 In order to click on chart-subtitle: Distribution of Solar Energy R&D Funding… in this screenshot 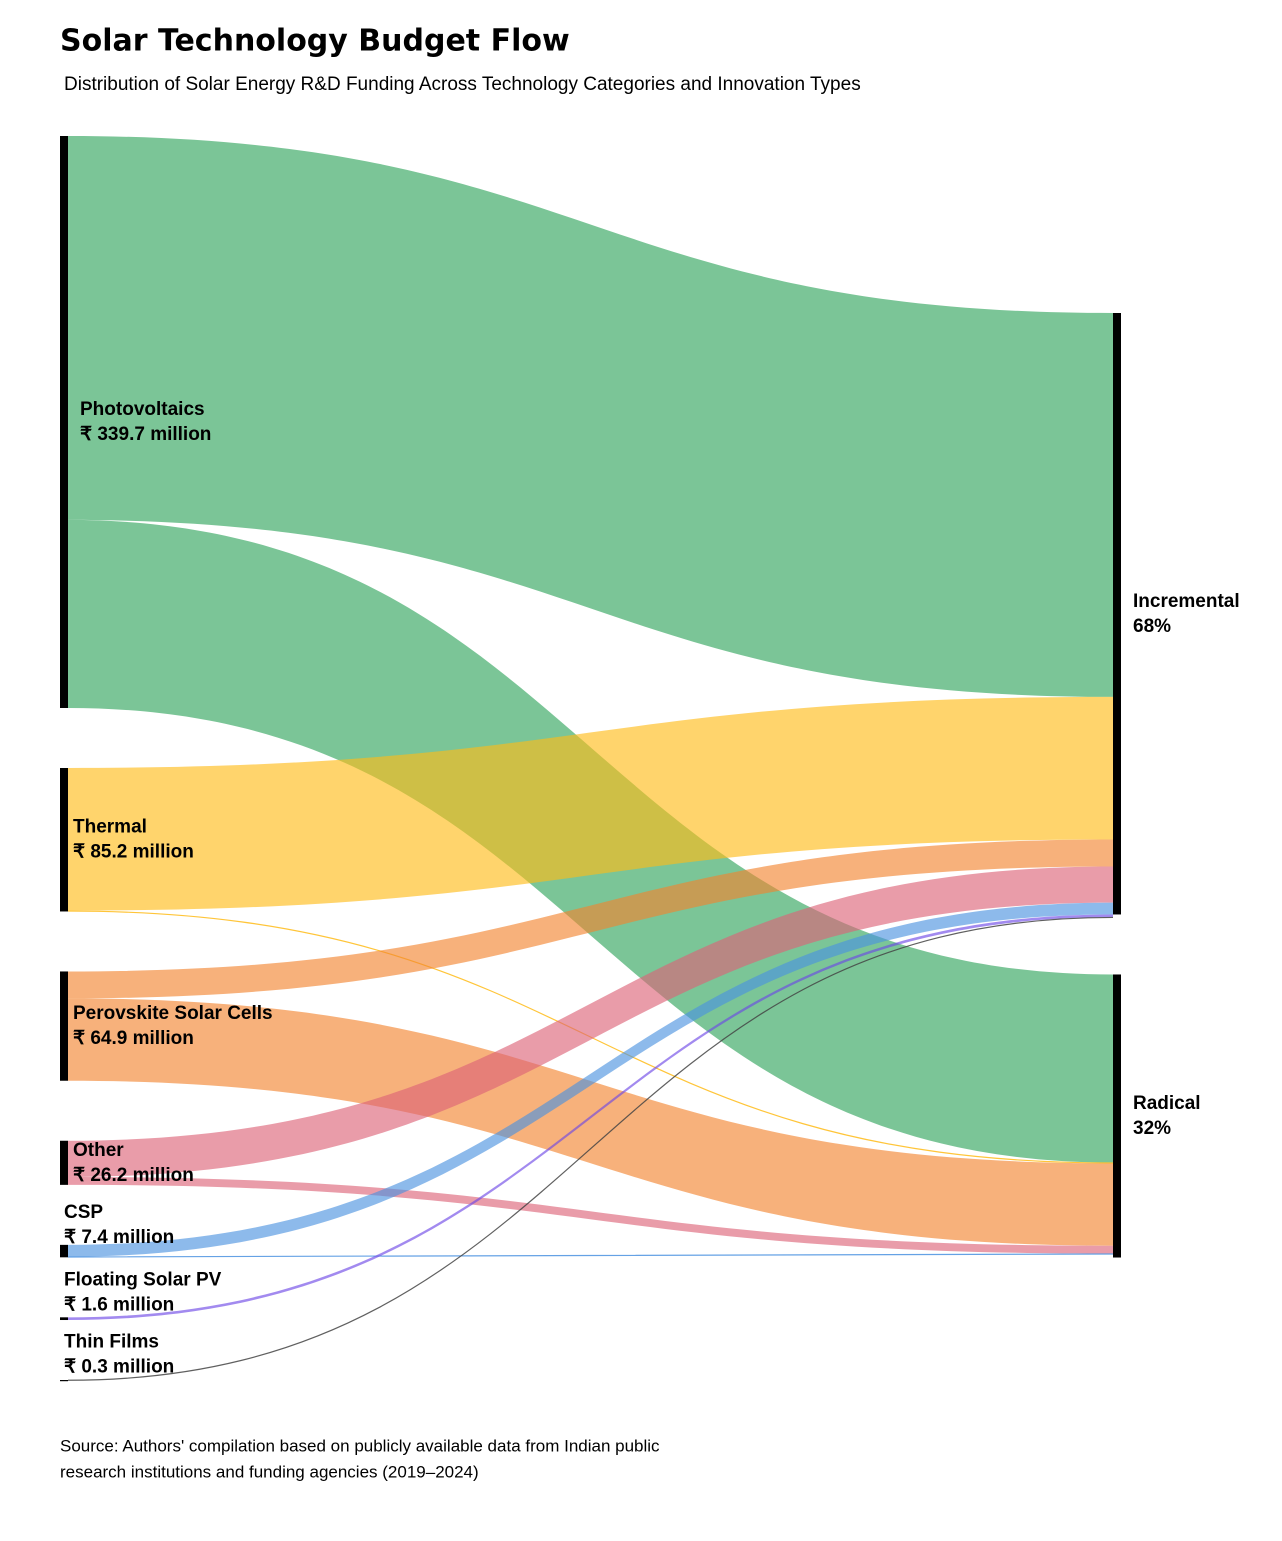, I will do `click(462, 84)`.